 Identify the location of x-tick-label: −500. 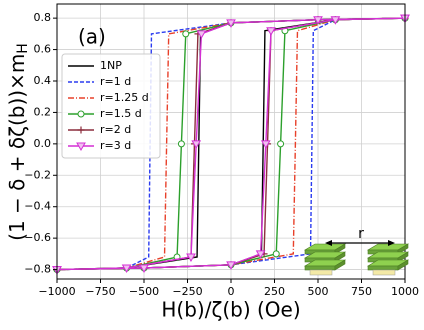
(144, 291).